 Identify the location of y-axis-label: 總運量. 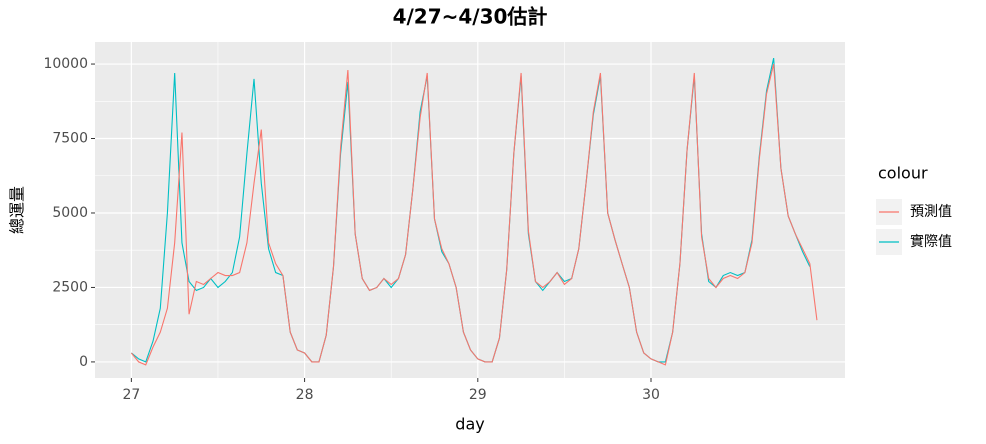
(17, 210).